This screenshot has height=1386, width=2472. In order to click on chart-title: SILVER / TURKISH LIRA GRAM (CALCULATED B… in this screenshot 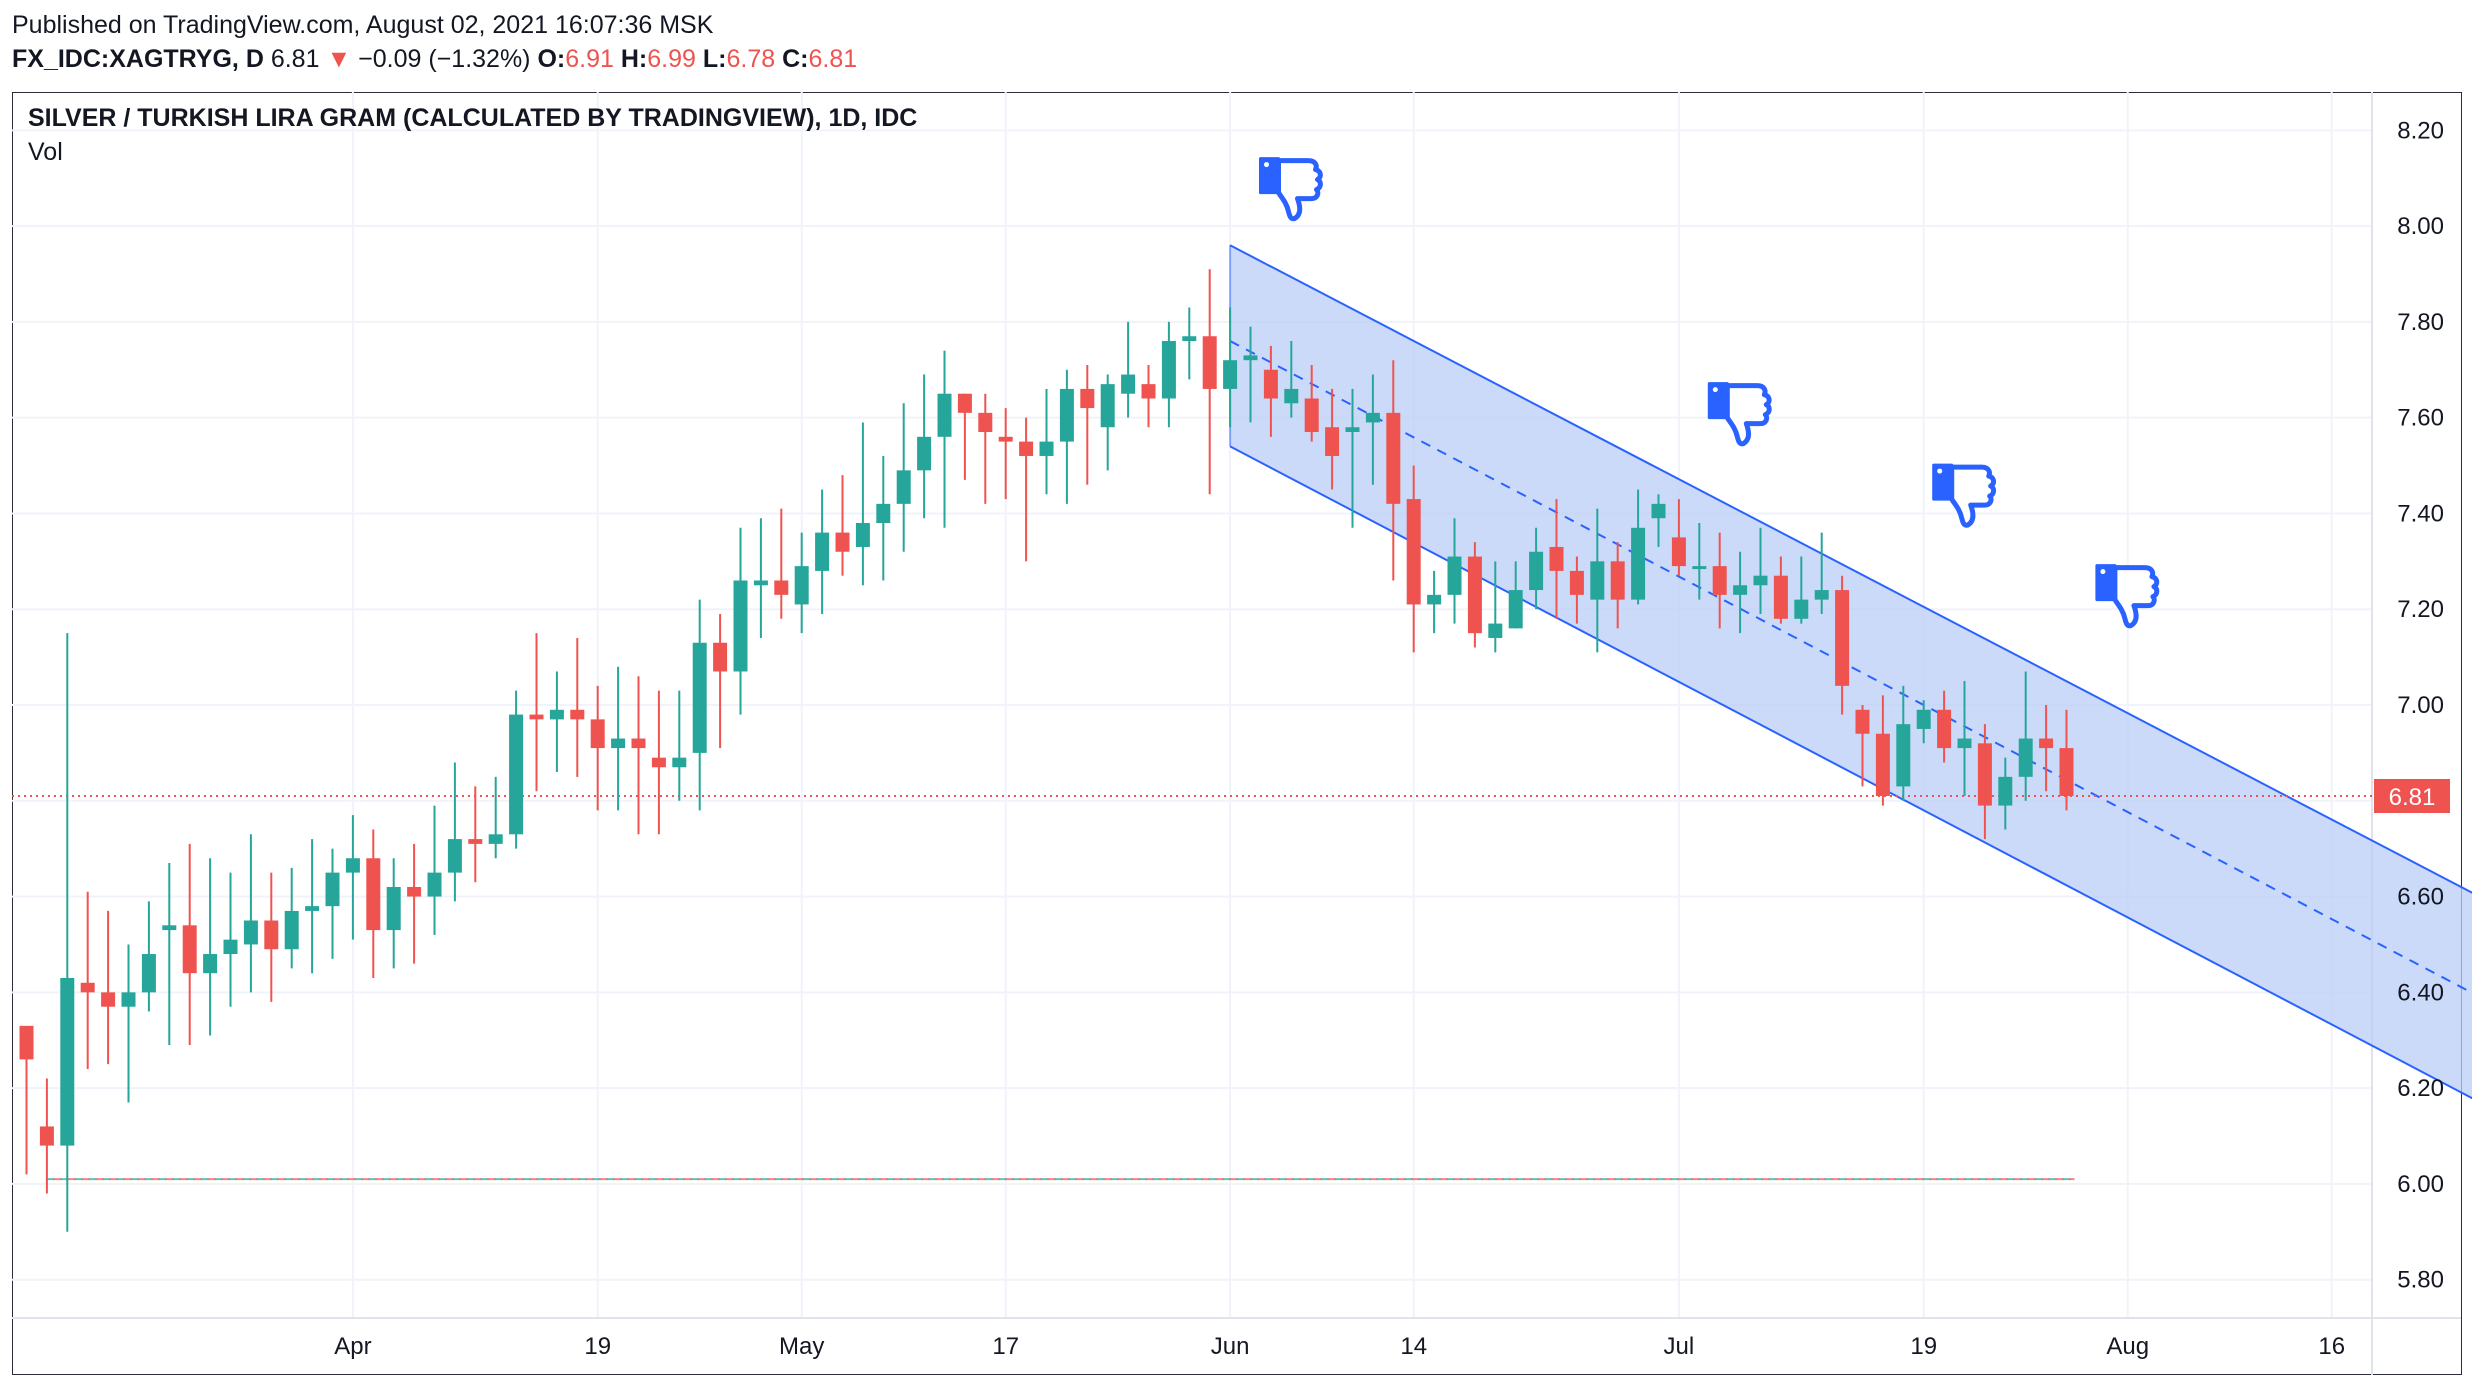, I will do `click(473, 118)`.